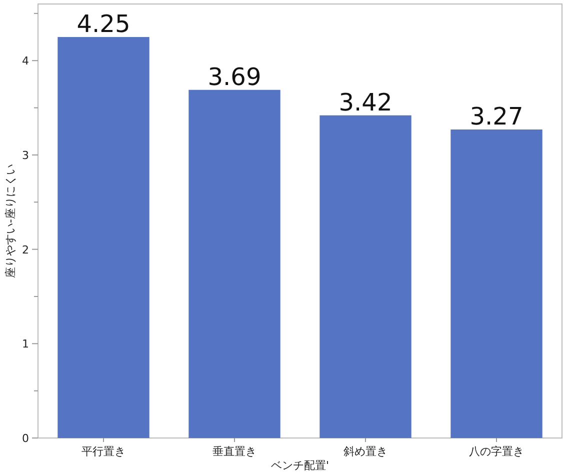 Image resolution: width=575 pixels, height=475 pixels. What do you see at coordinates (234, 451) in the screenshot?
I see `x-tick-label: 垂直置き` at bounding box center [234, 451].